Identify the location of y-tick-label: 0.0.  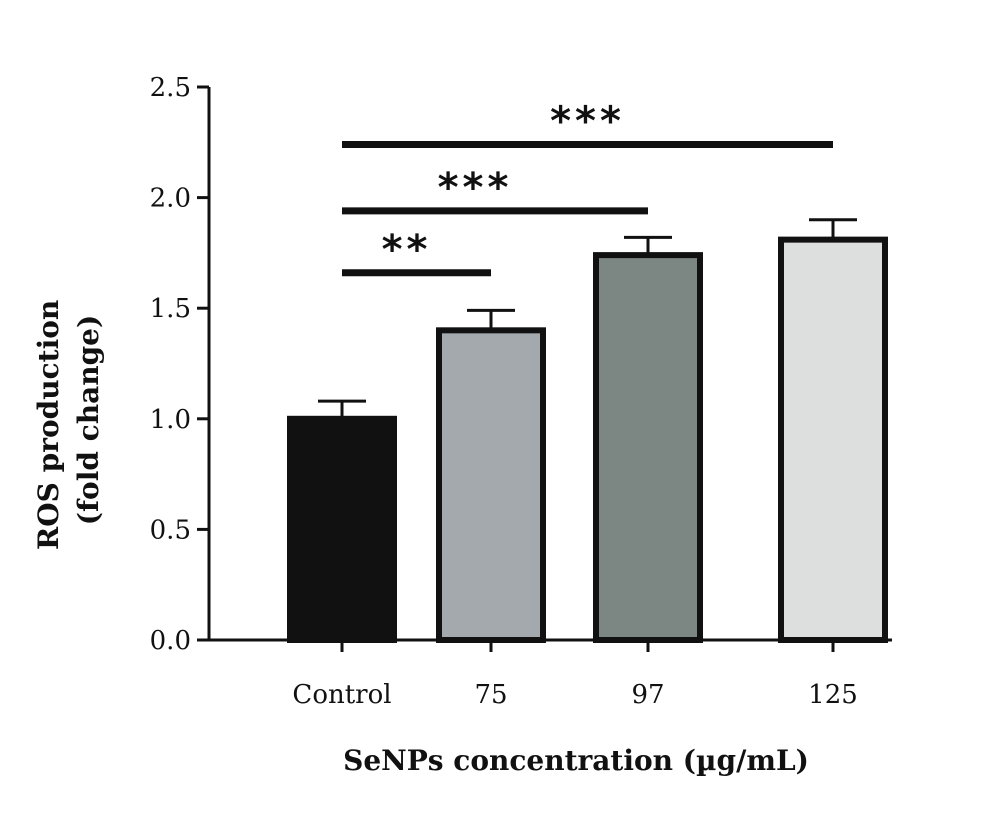
(170, 641).